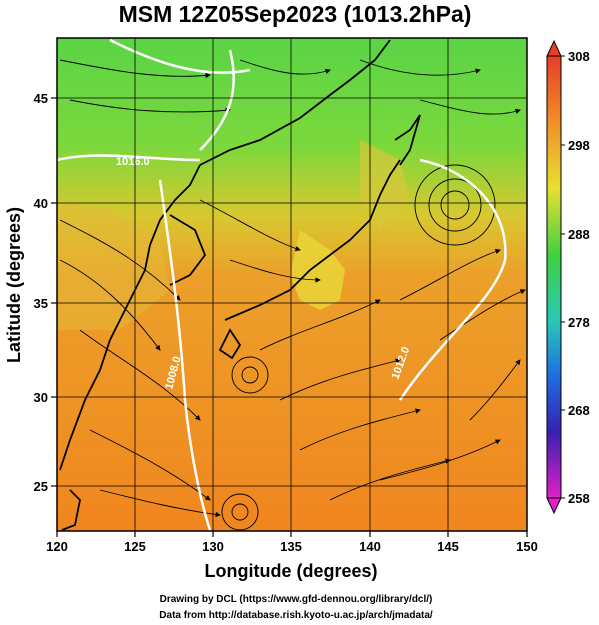 Image resolution: width=599 pixels, height=625 pixels. Describe the element at coordinates (41, 292) in the screenshot. I see `y-tick-labels: 25 30 35 40 45` at that location.